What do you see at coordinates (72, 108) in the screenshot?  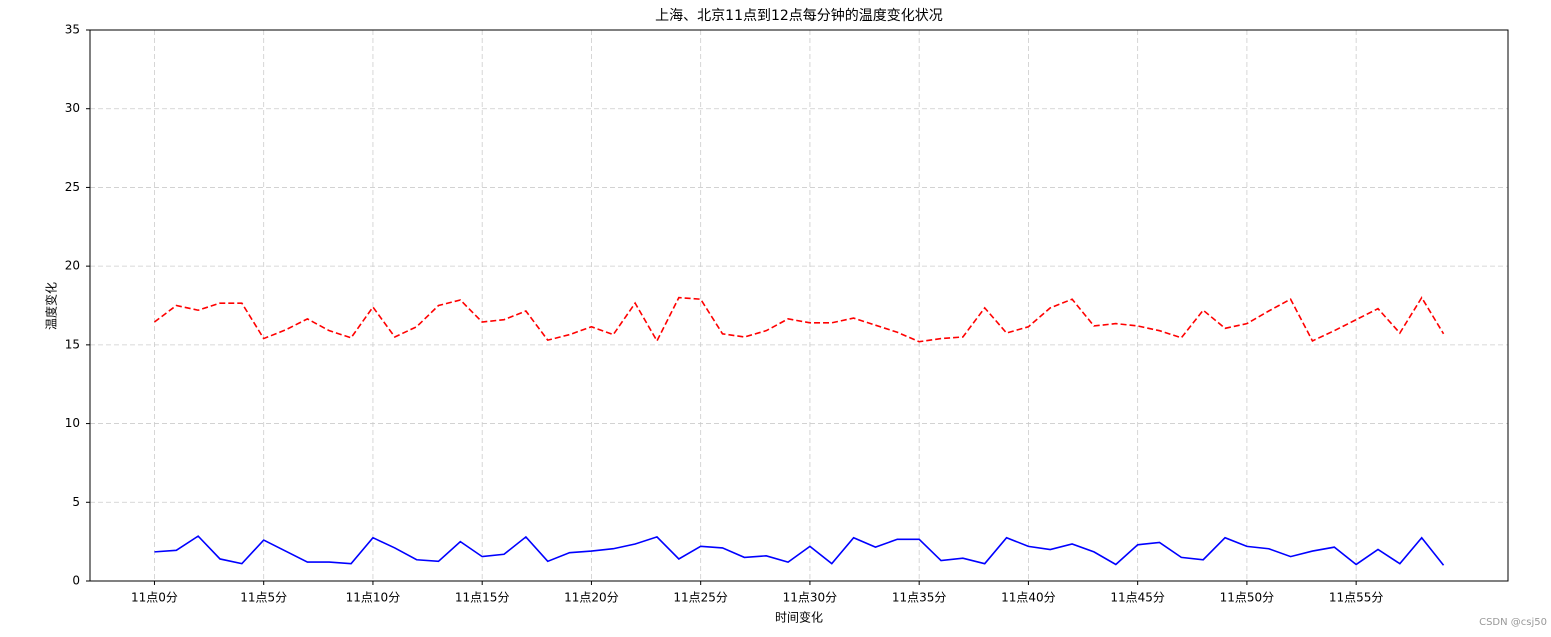 I see `y-tick-label: 30` at bounding box center [72, 108].